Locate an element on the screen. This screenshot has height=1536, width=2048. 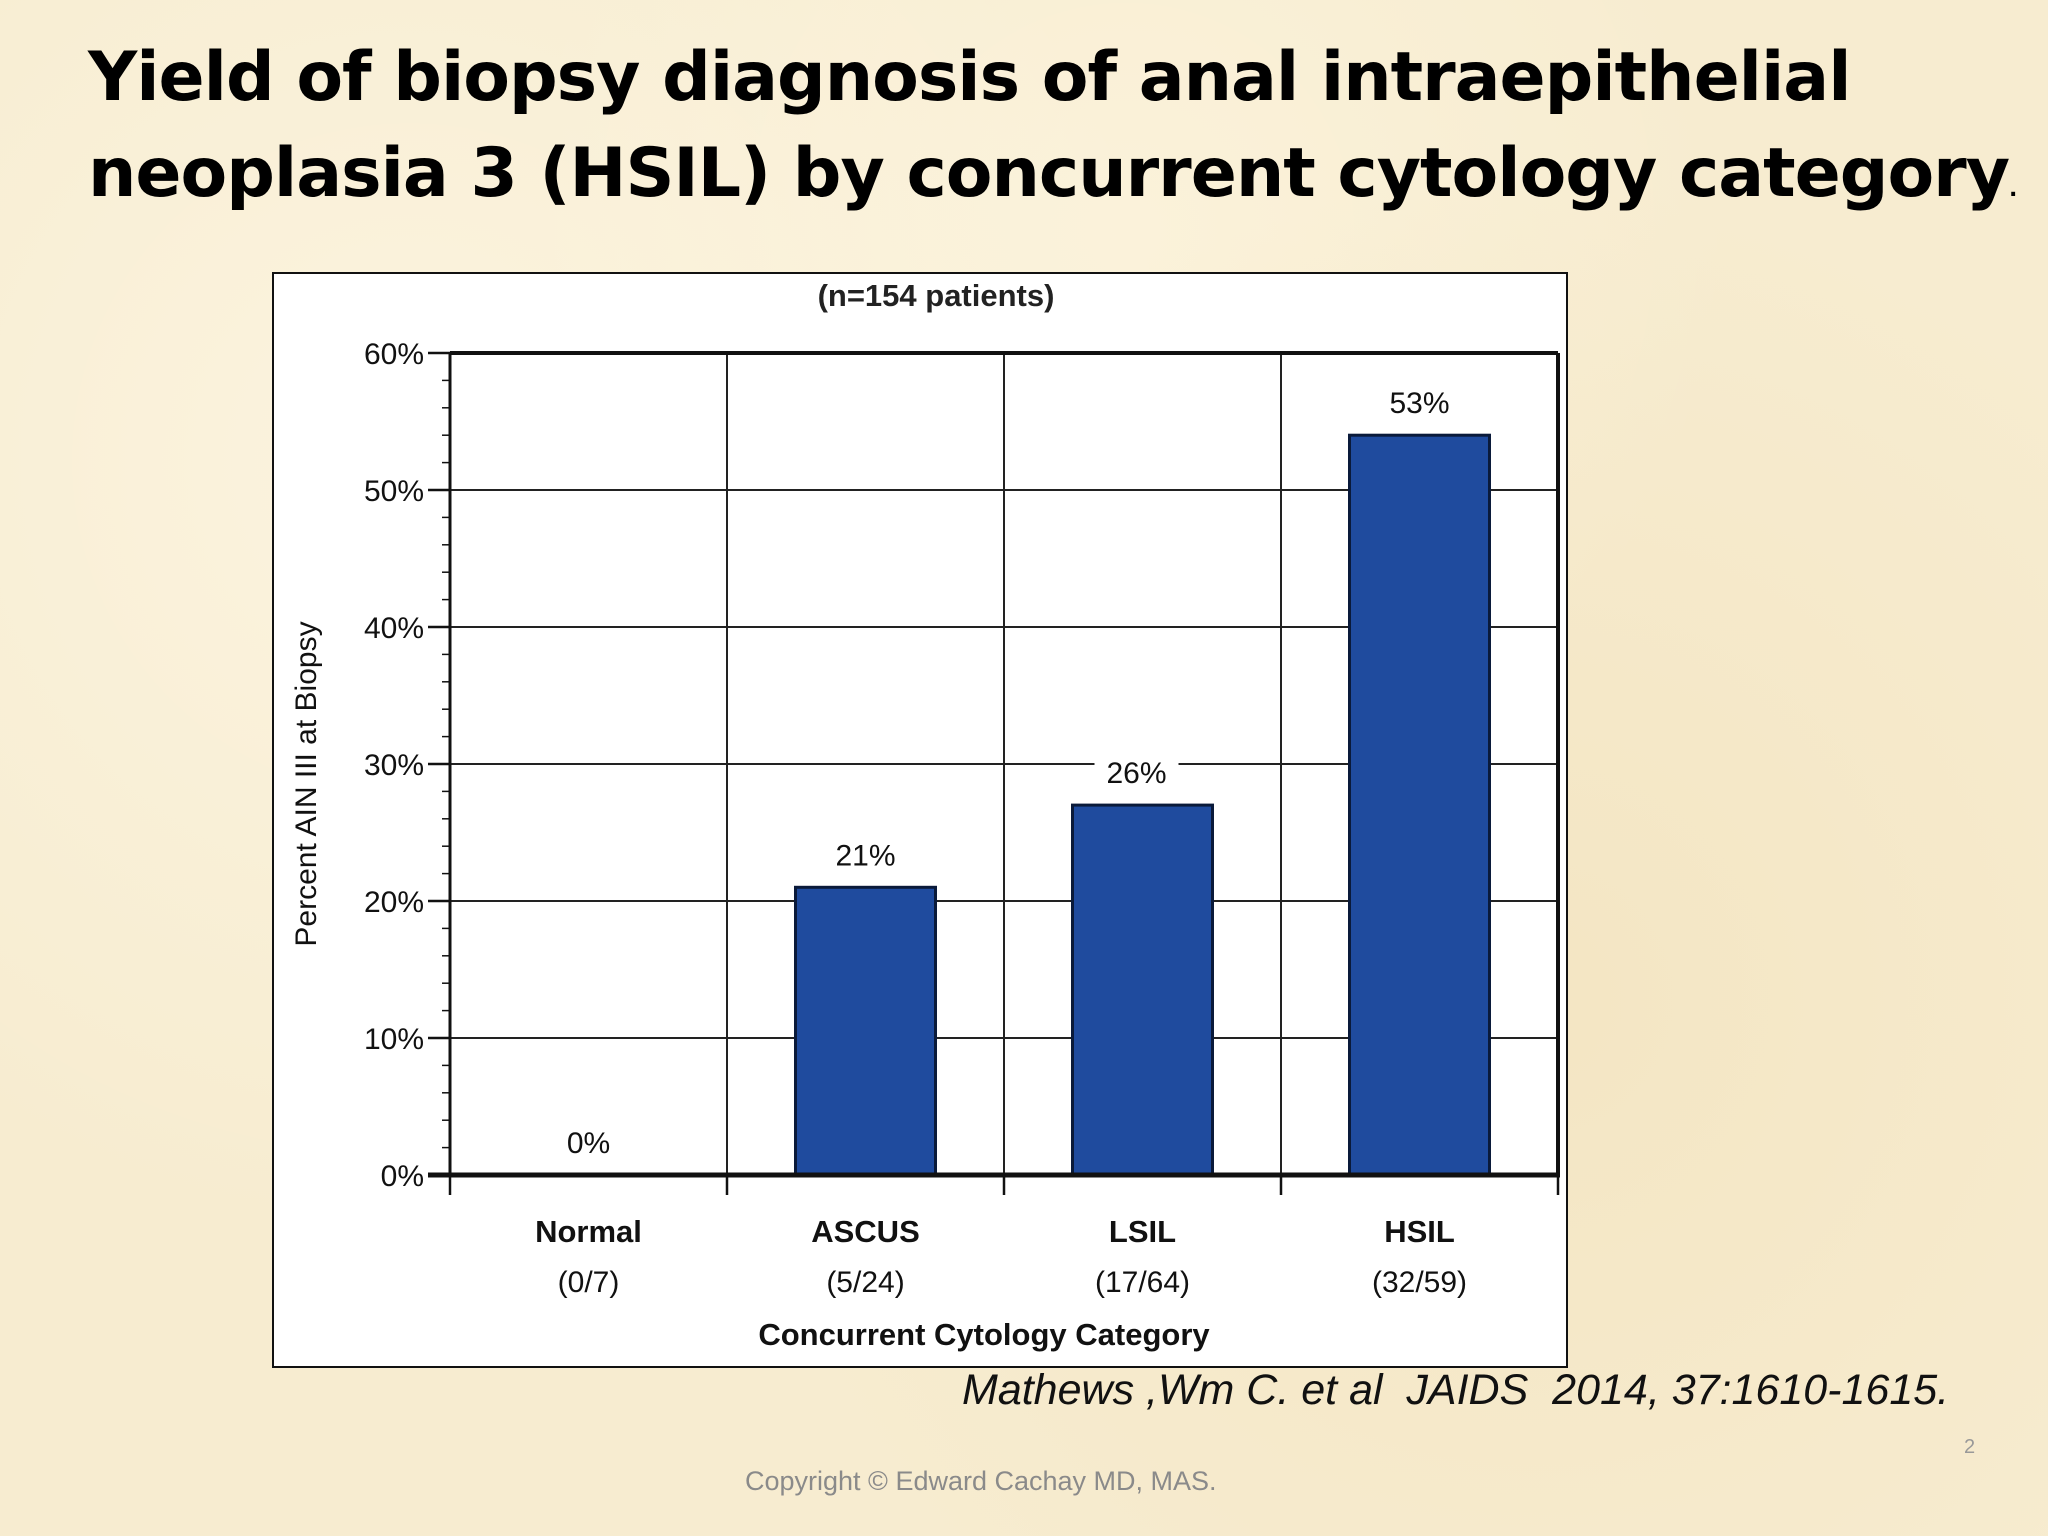
y-tick-label: 30% is located at coordinates (394, 765).